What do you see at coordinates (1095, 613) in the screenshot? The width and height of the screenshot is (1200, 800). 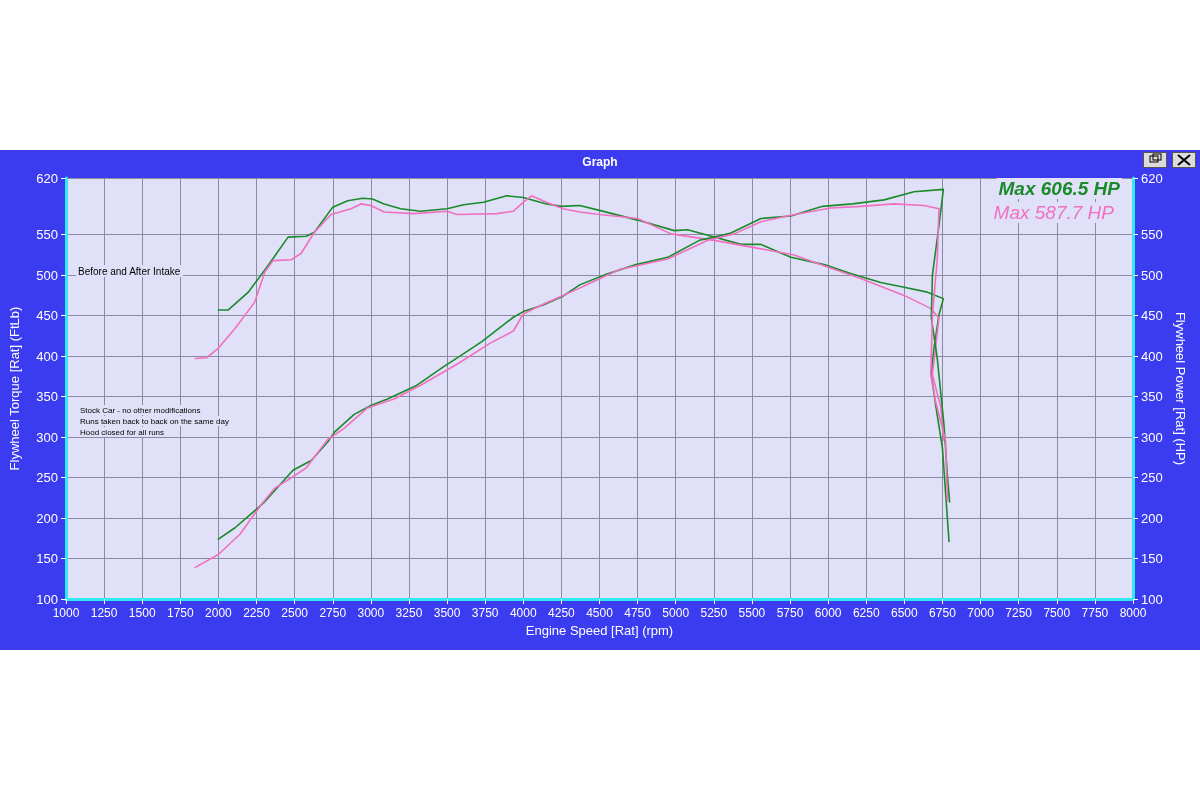 I see `x-tick-label: 7750` at bounding box center [1095, 613].